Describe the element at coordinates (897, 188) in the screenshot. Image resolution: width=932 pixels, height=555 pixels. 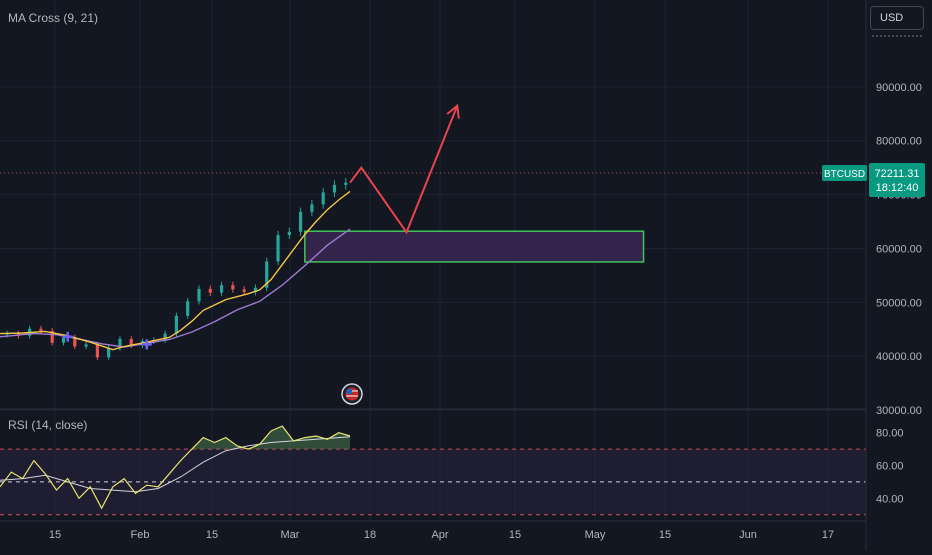
I see `countdown-timer: 18:12:40` at that location.